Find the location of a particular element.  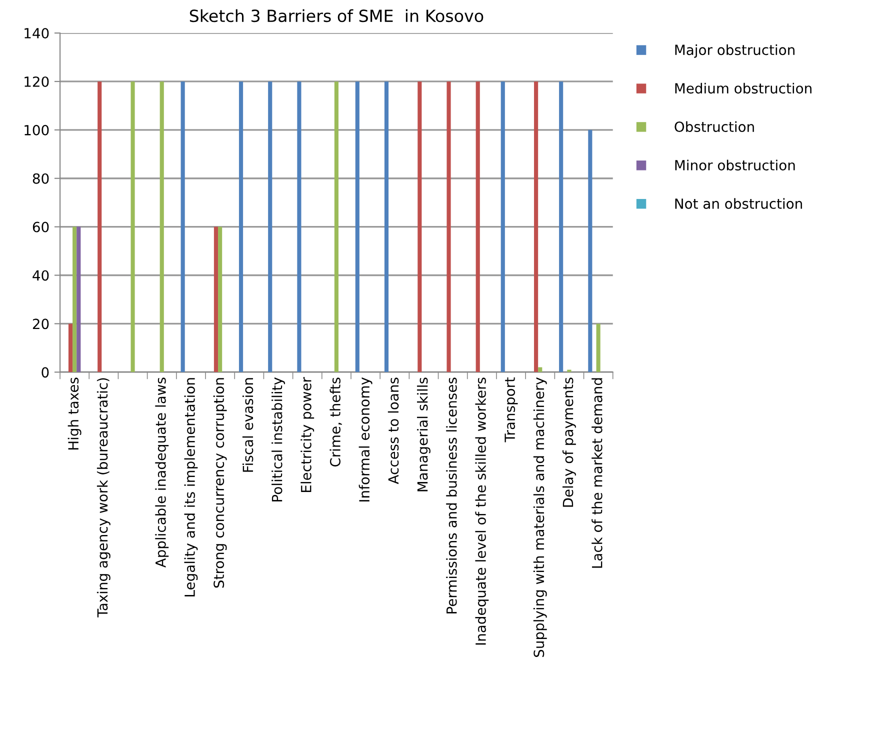

y-tick-label: 20 is located at coordinates (40, 324).